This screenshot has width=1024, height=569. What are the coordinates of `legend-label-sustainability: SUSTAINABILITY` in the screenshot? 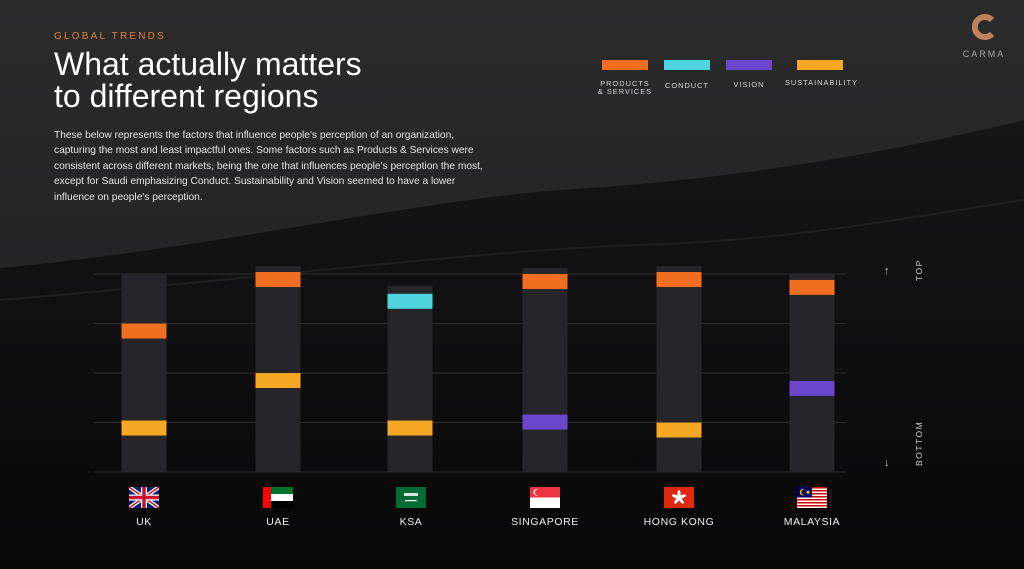 It's located at (822, 82).